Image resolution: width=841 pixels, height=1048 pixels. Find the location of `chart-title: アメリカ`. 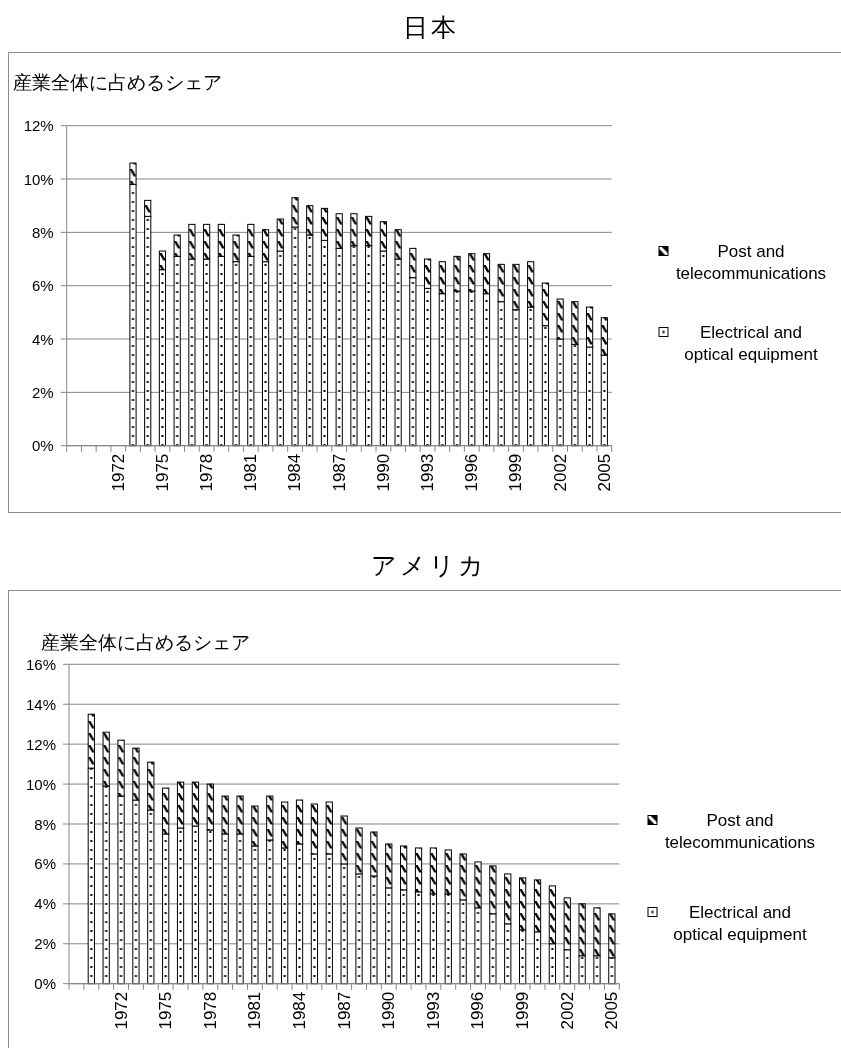

chart-title: アメリカ is located at coordinates (429, 565).